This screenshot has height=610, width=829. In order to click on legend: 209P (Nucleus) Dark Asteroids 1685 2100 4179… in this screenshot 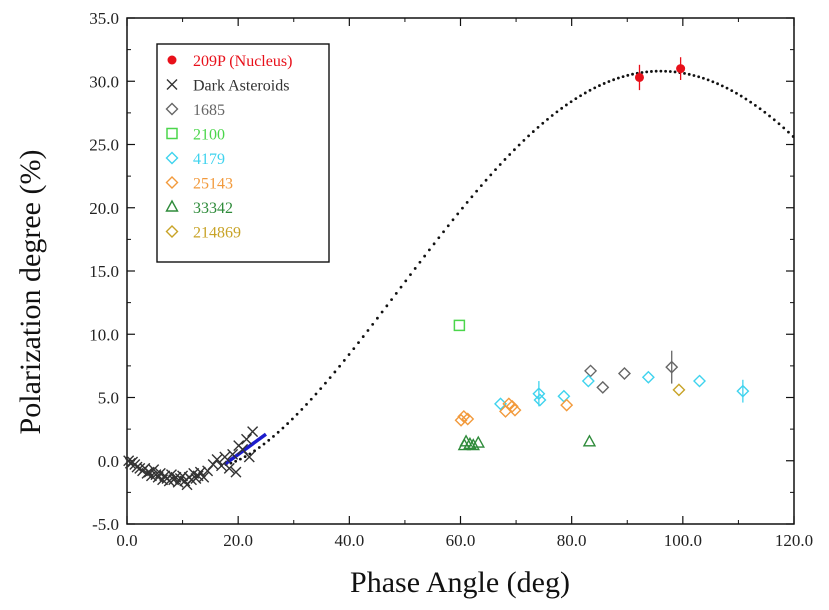, I will do `click(243, 153)`.